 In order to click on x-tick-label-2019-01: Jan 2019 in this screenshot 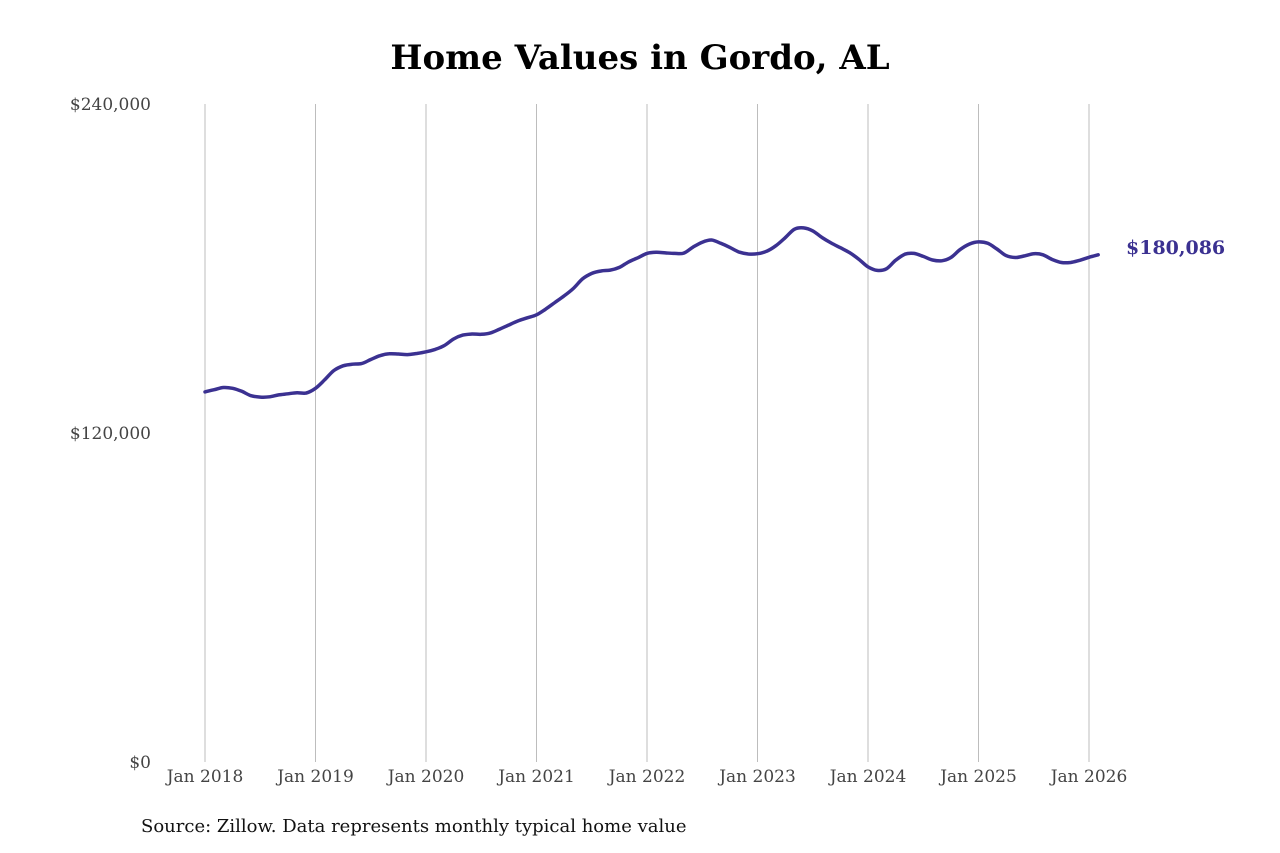, I will do `click(314, 777)`.